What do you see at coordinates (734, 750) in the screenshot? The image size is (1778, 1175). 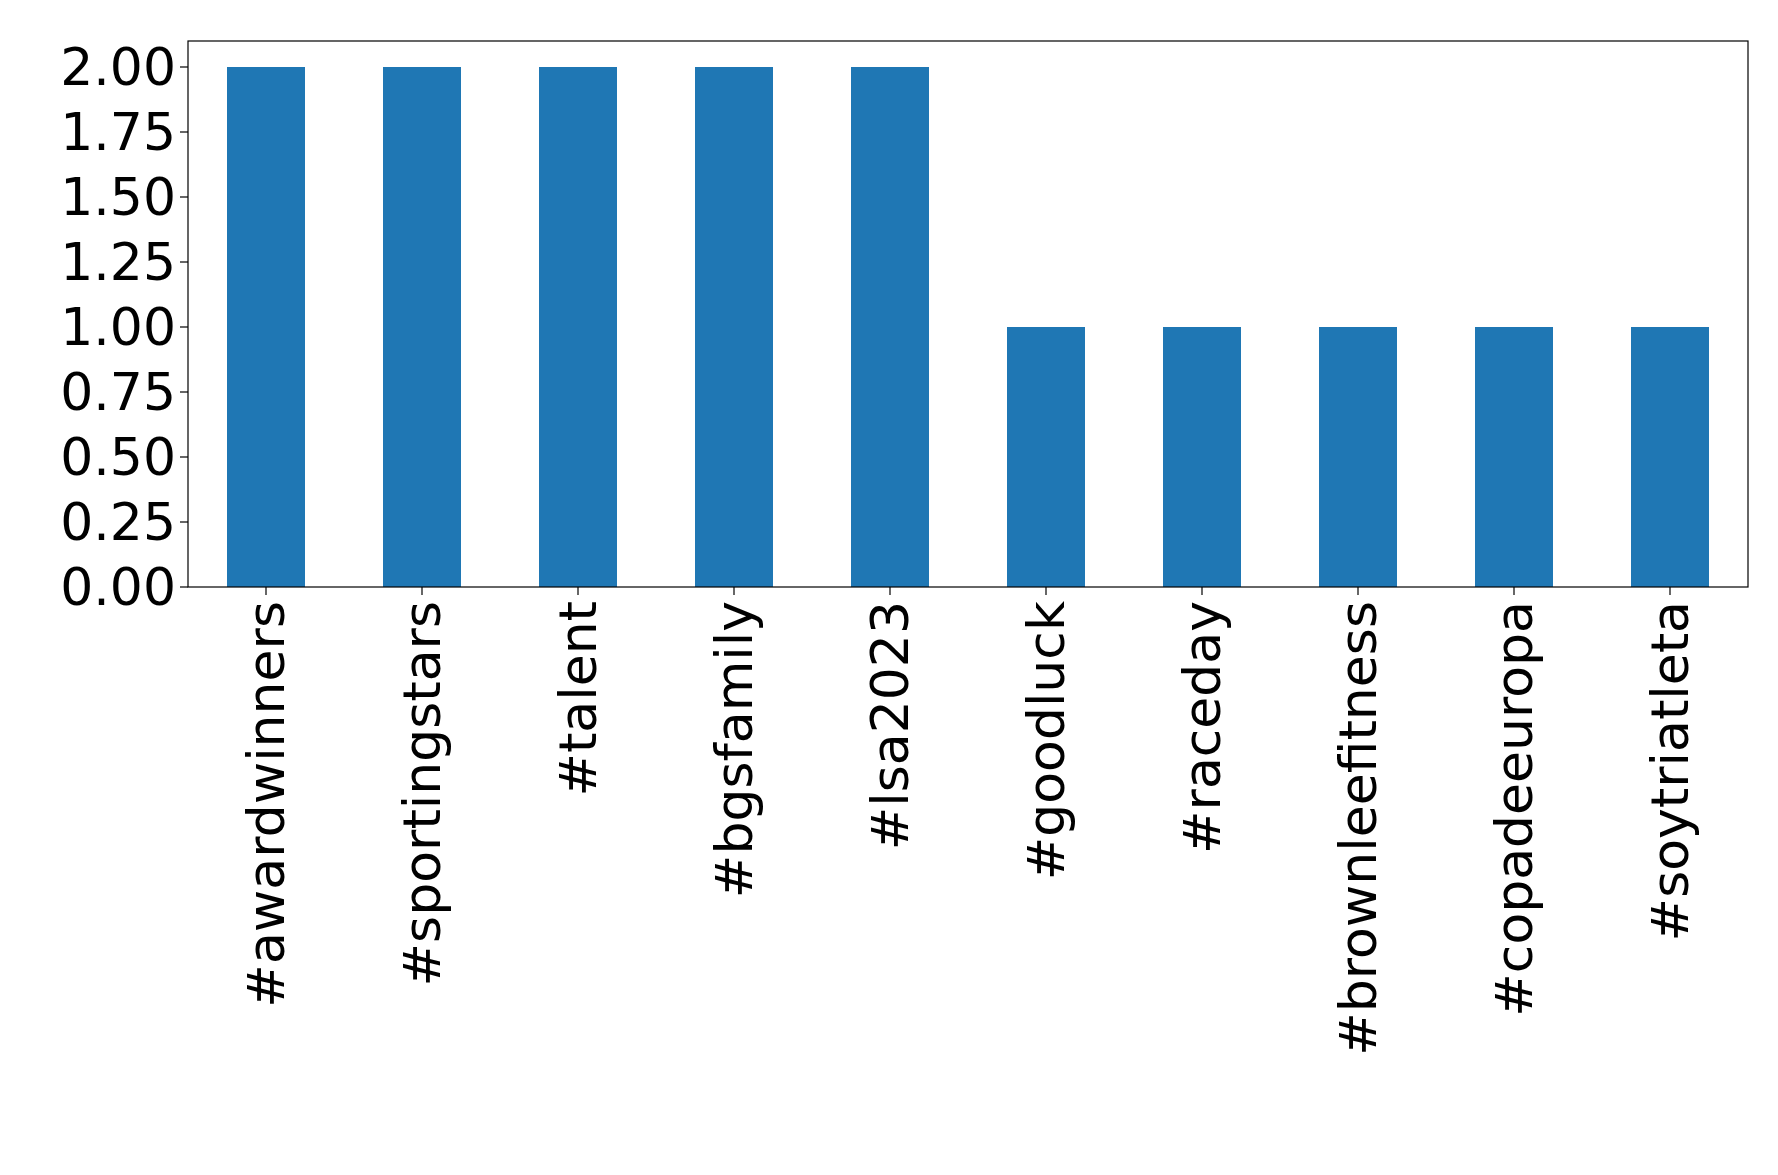 I see `x-tick-label: #bgsfamily` at bounding box center [734, 750].